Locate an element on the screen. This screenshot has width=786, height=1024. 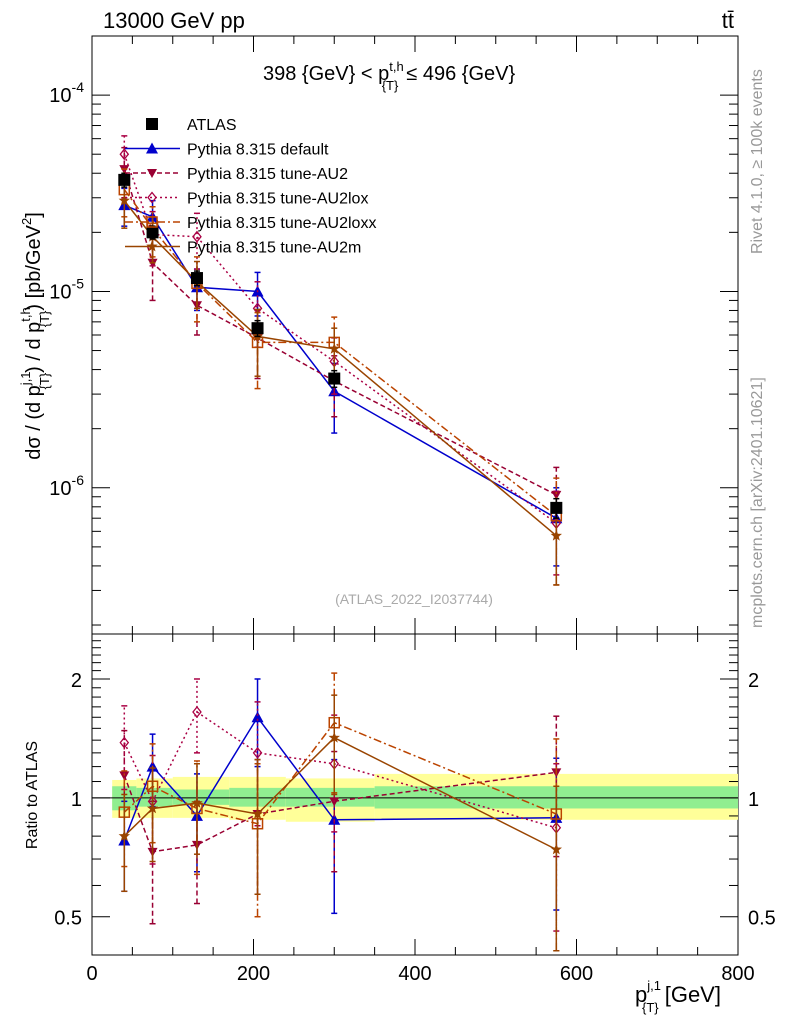
legend-label-default: Pythia 8.315 default is located at coordinates (258, 150).